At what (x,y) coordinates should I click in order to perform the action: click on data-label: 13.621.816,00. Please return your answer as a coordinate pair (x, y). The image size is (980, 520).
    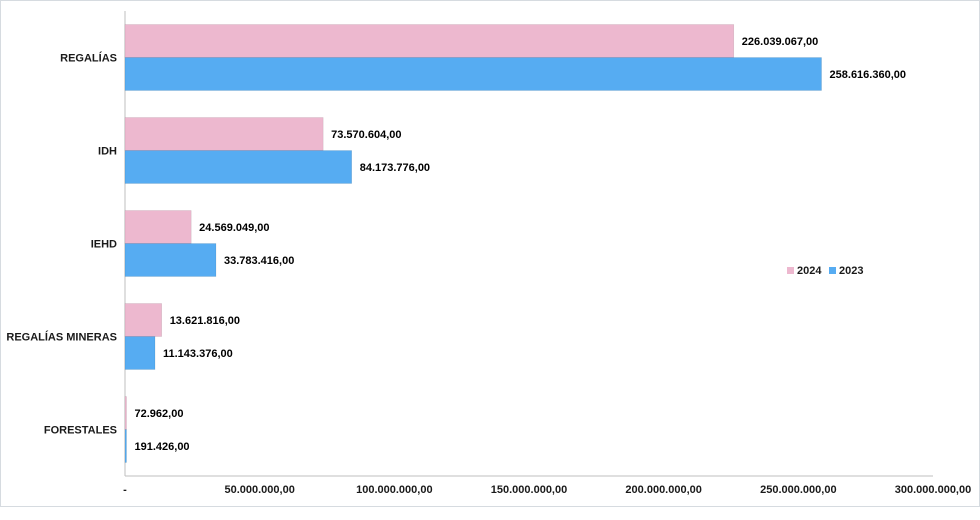
    Looking at the image, I should click on (205, 321).